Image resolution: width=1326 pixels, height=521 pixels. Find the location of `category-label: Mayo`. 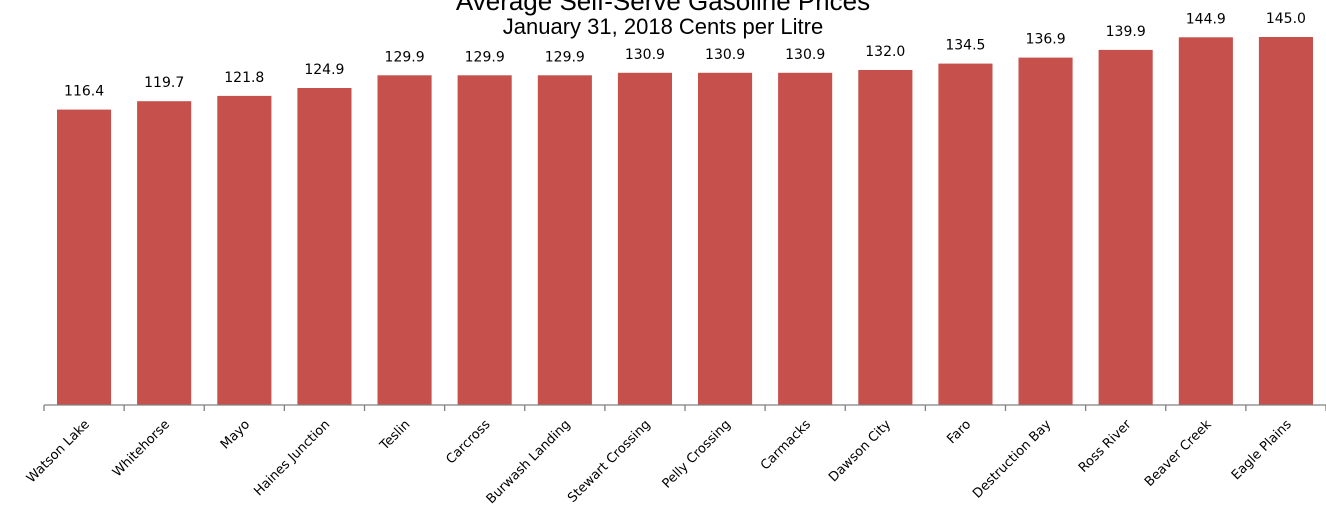

category-label: Mayo is located at coordinates (235, 434).